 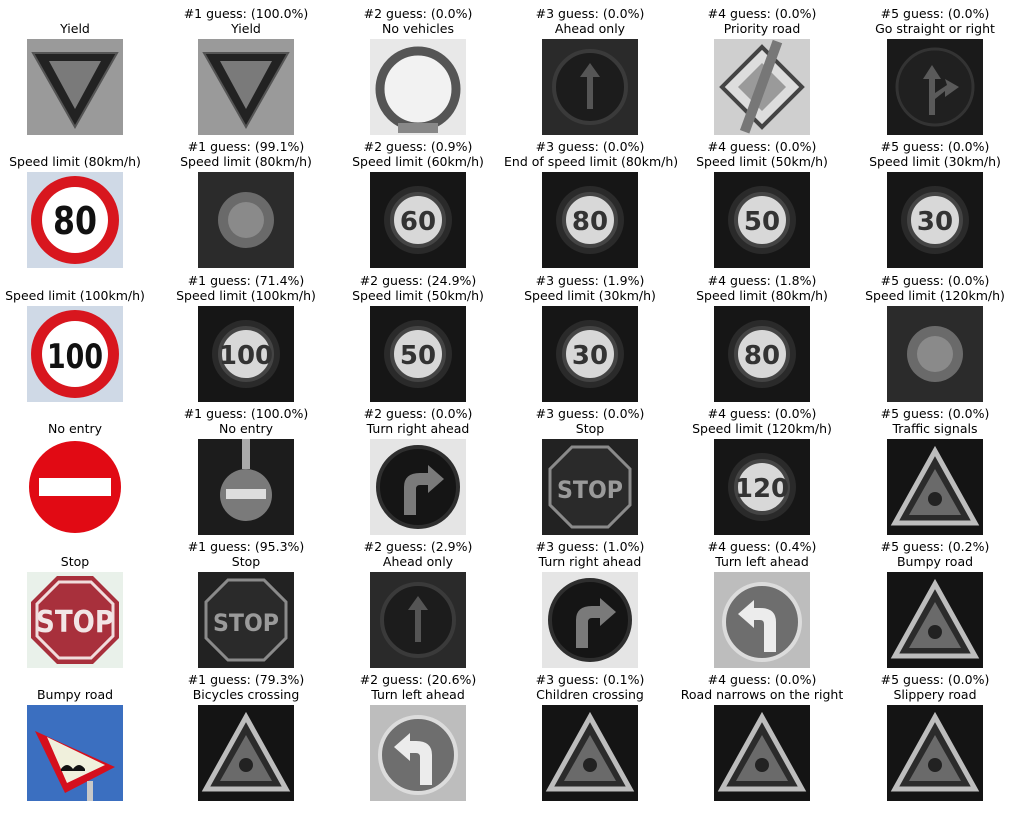 I want to click on svg-text: 120, so click(x=762, y=489).